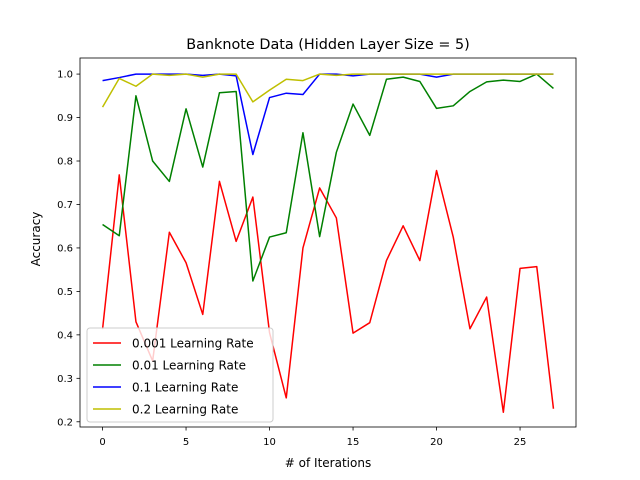 This screenshot has width=640, height=480. Describe the element at coordinates (65, 292) in the screenshot. I see `y-tick-label: 0.5` at that location.